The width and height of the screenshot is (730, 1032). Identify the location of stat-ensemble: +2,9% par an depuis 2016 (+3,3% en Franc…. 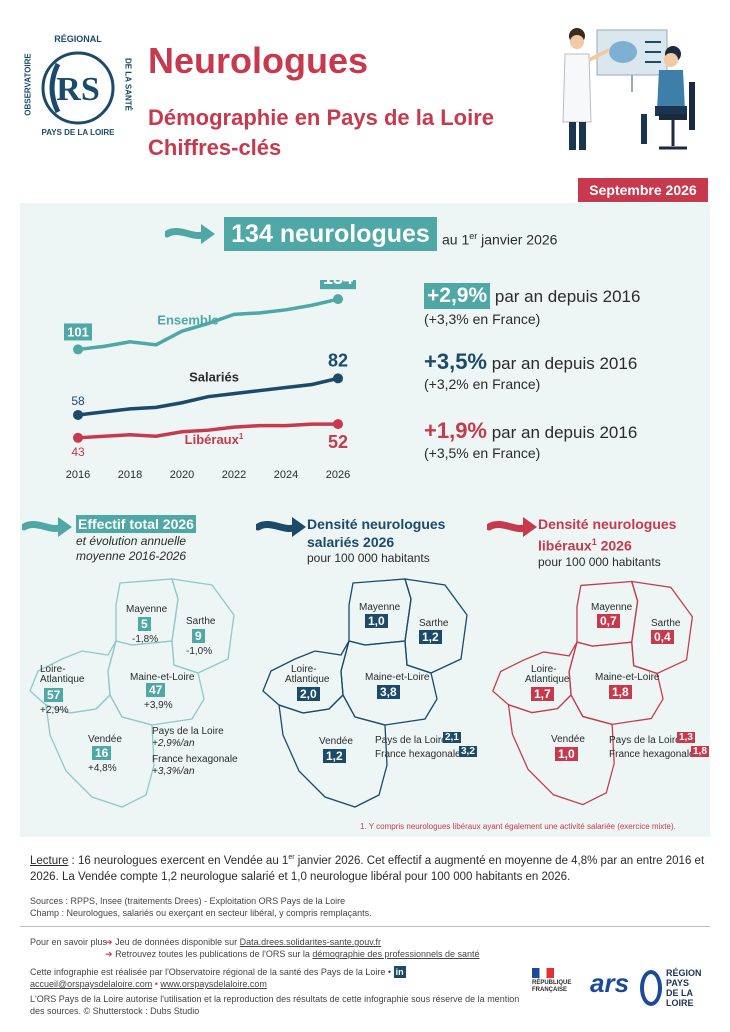
(532, 306).